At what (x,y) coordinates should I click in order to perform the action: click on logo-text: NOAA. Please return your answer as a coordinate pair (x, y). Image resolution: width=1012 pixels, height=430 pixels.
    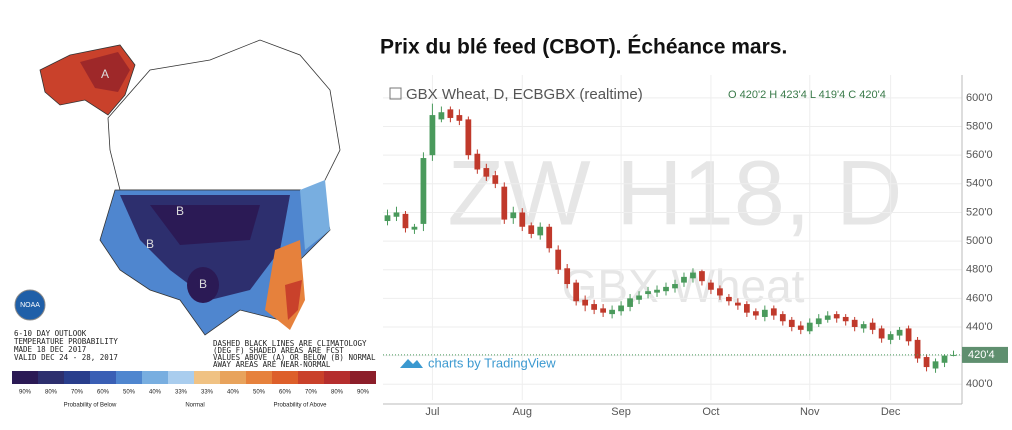
    Looking at the image, I should click on (30, 305).